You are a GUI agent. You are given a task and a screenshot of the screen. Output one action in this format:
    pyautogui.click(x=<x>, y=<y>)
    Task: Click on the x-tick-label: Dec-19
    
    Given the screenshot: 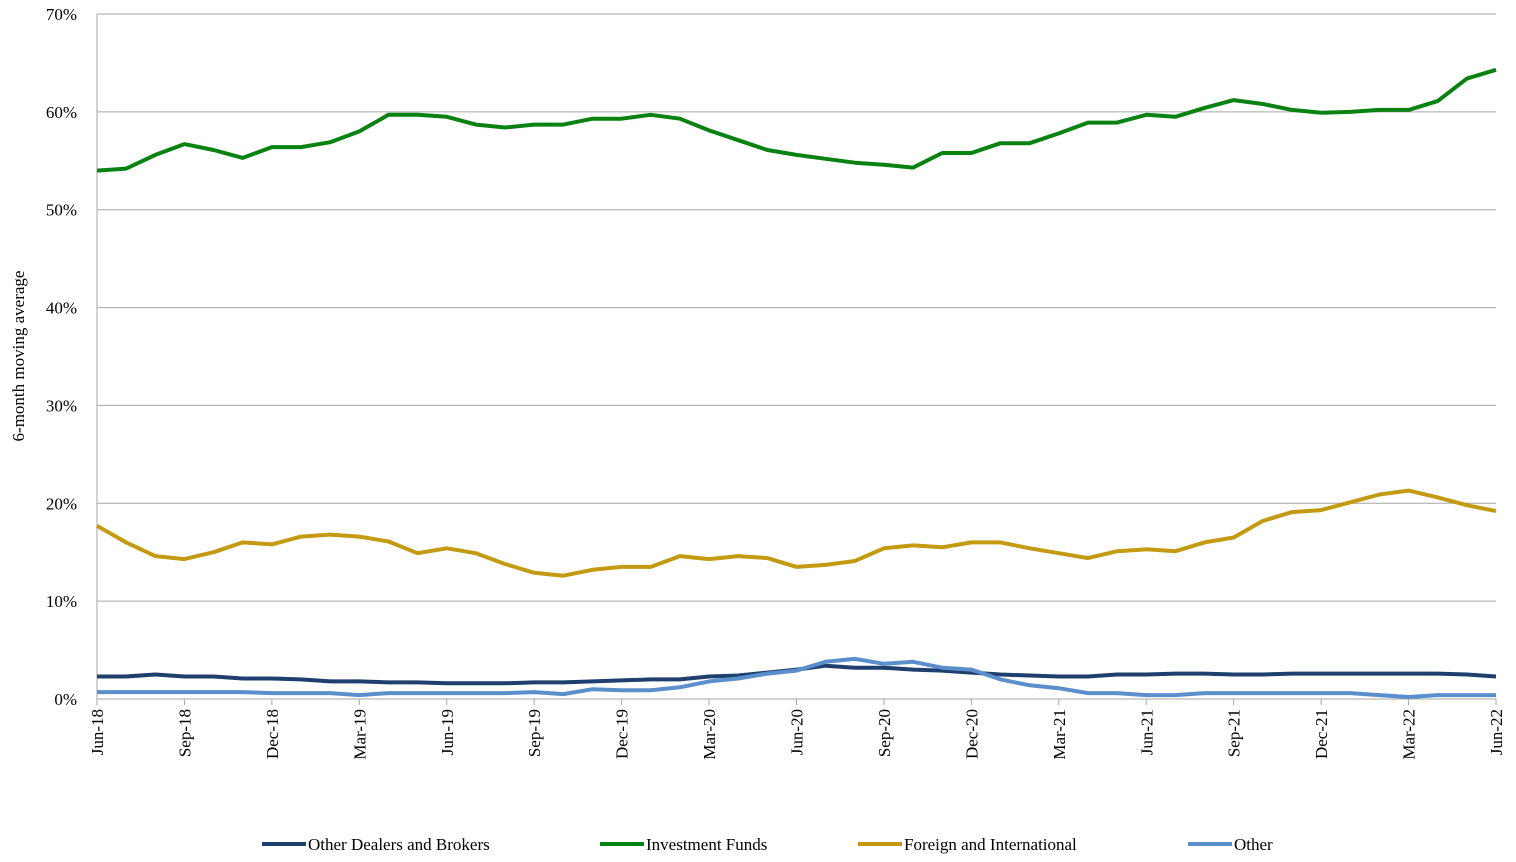 What is the action you would take?
    pyautogui.click(x=622, y=734)
    